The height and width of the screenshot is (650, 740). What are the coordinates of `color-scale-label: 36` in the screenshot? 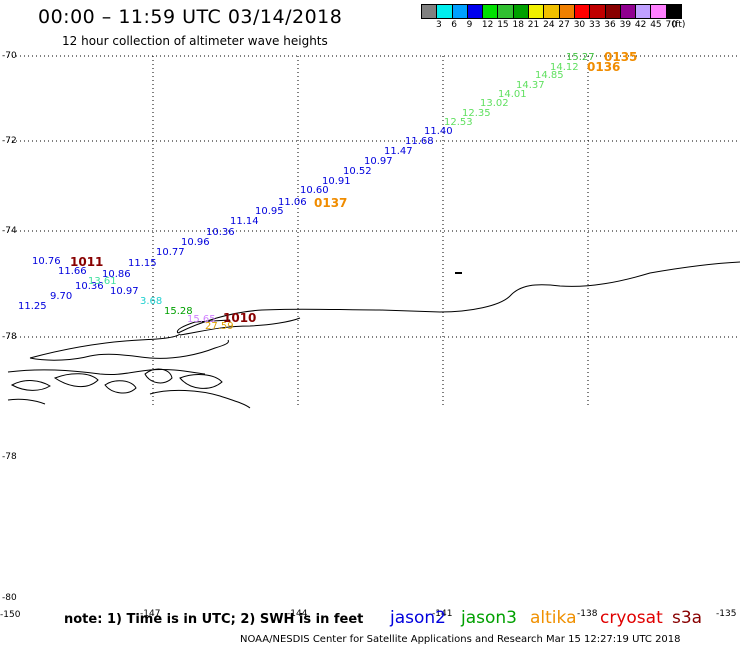 It's located at (610, 25).